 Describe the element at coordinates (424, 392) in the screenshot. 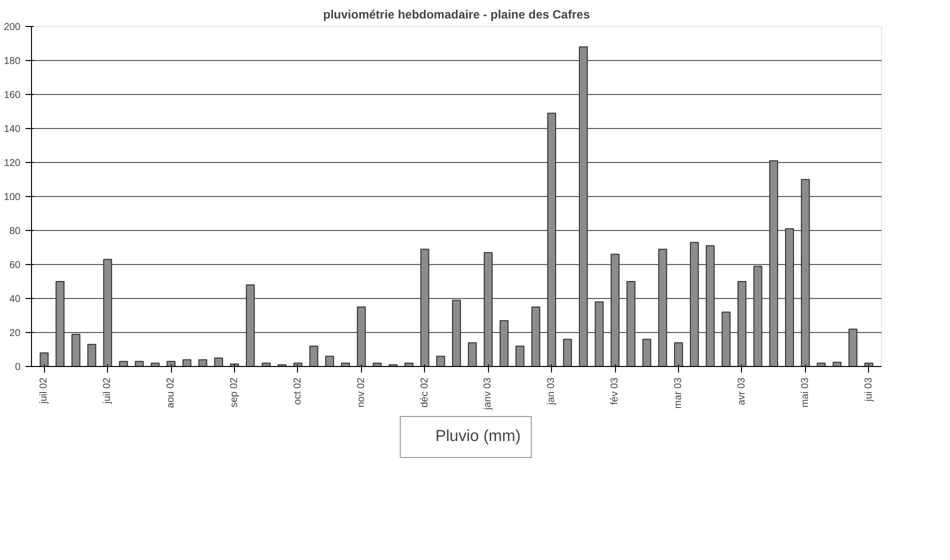

I see `x-tick-label: déc 02` at that location.